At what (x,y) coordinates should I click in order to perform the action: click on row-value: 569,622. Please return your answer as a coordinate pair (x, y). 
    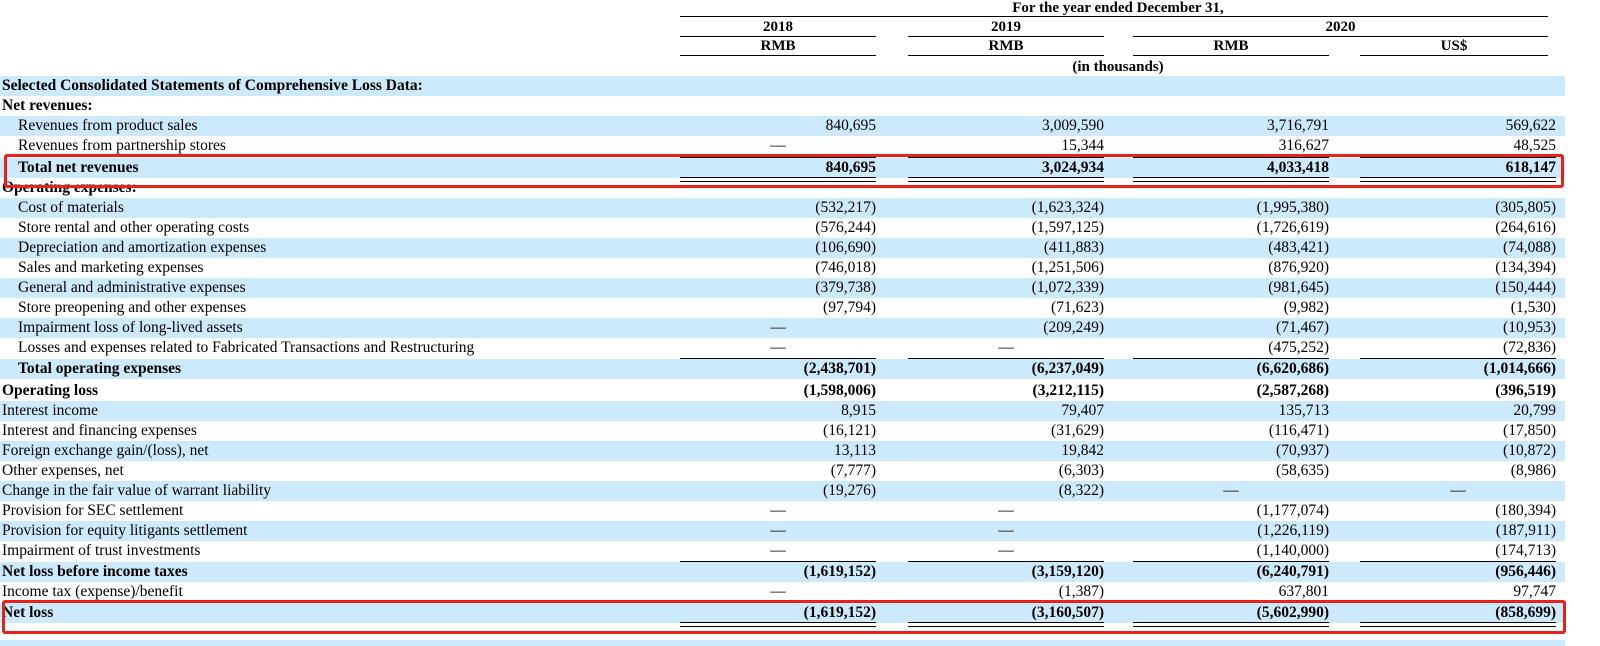
    Looking at the image, I should click on (1530, 125).